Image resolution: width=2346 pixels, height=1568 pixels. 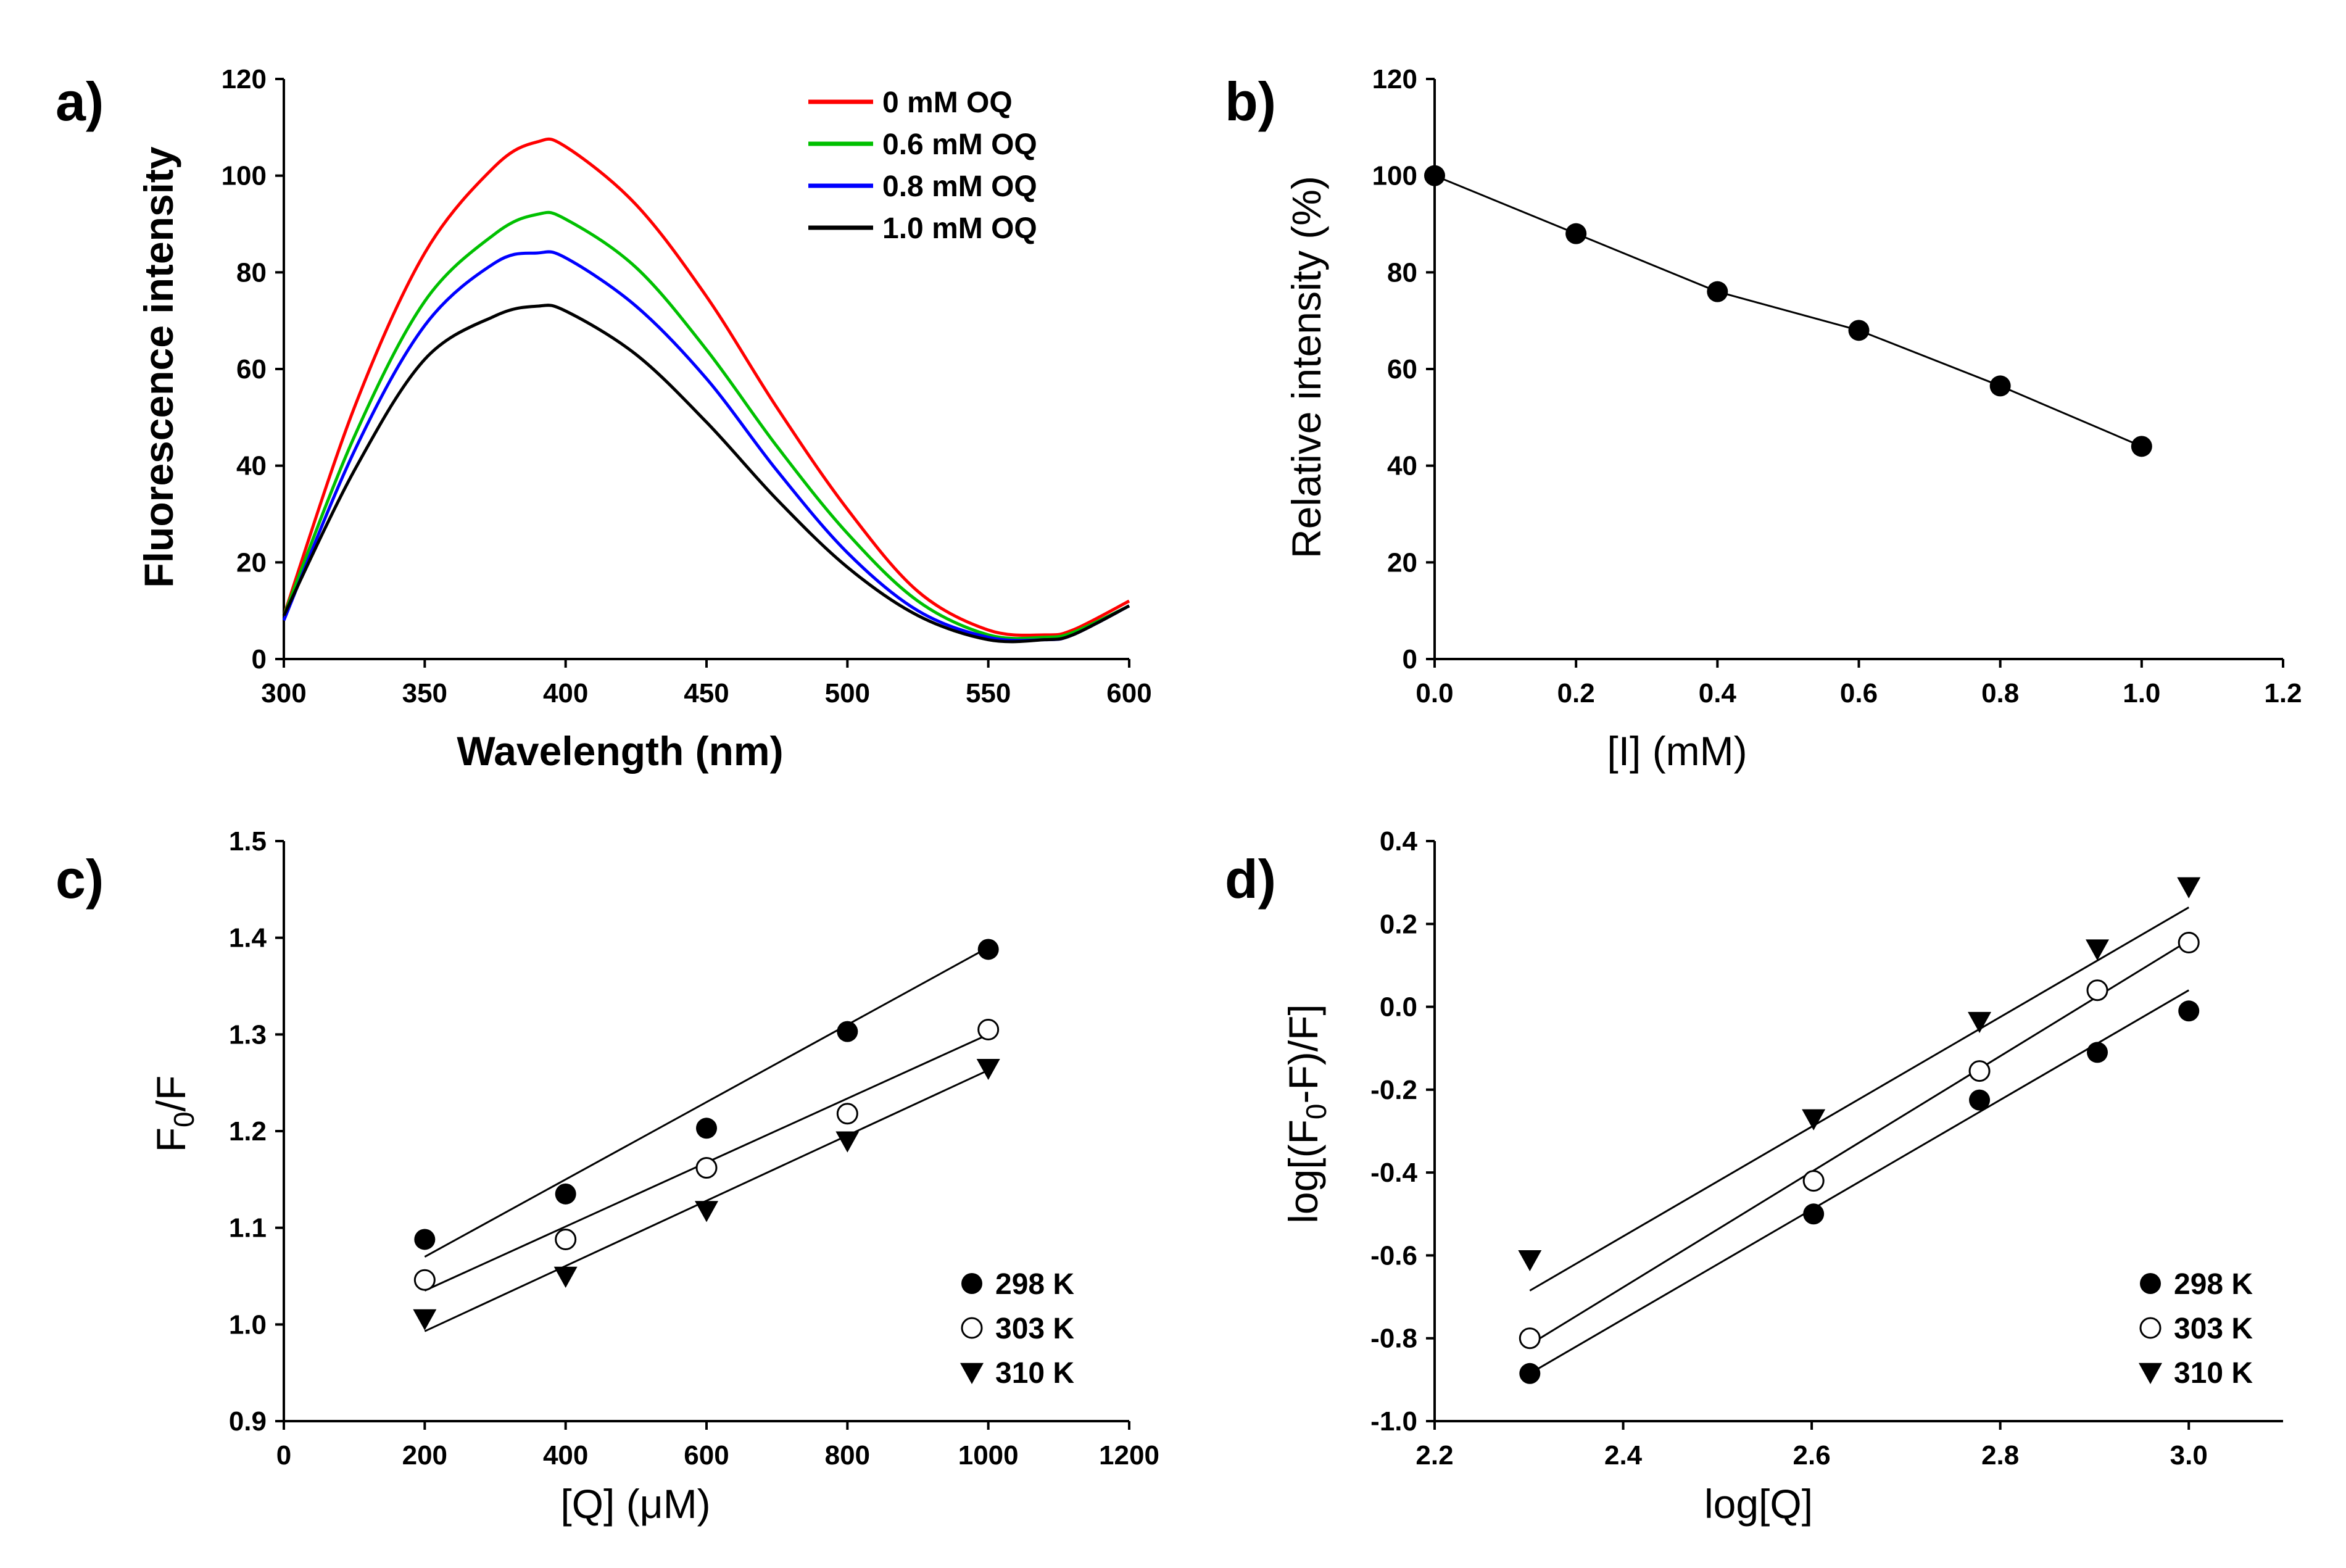 What do you see at coordinates (959, 228) in the screenshot?
I see `legend-label-3: 1.0 mM OQ` at bounding box center [959, 228].